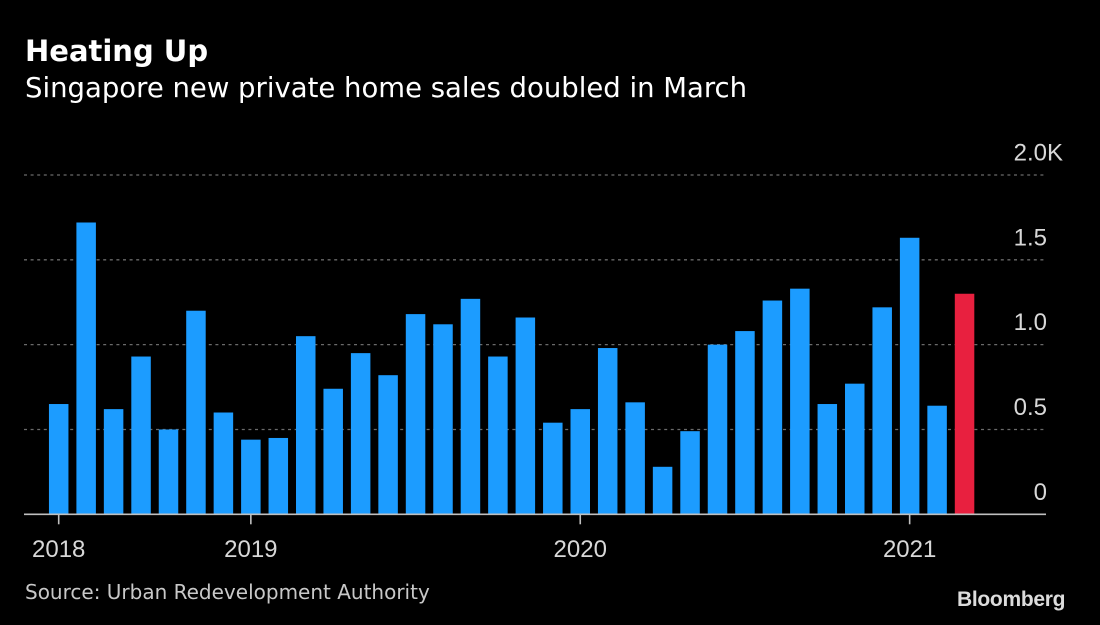  Describe the element at coordinates (117, 51) in the screenshot. I see `chart-title: Heating Up` at that location.